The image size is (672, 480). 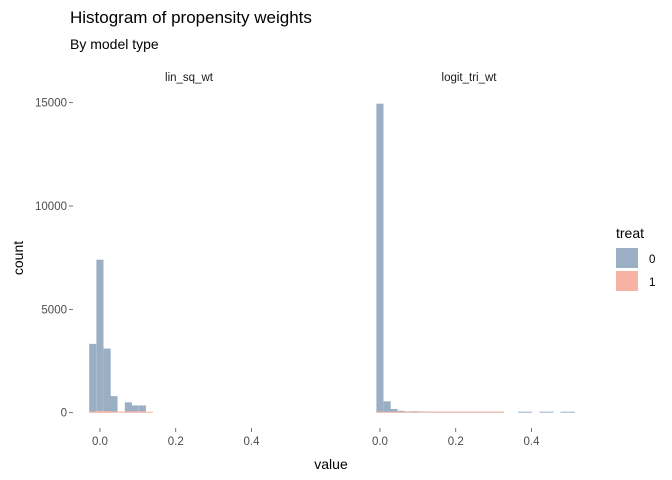 What do you see at coordinates (331, 464) in the screenshot?
I see `x-axis-title: value` at bounding box center [331, 464].